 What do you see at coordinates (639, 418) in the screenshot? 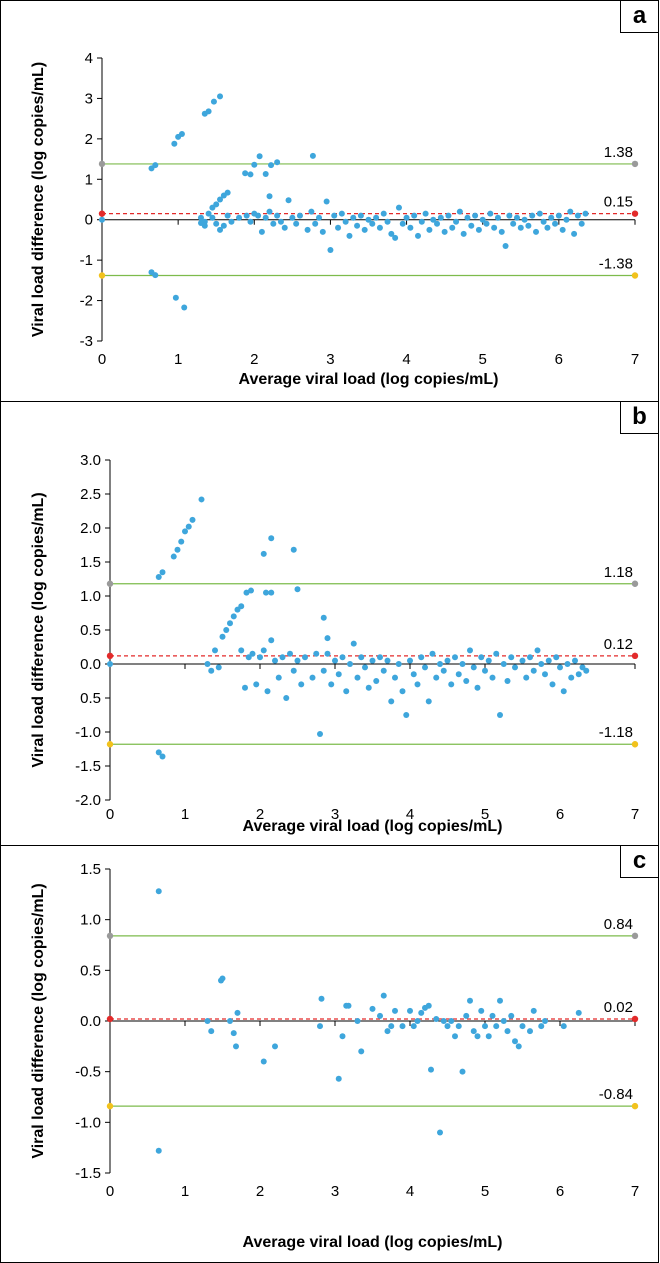
I see `panel-tag-b: b` at bounding box center [639, 418].